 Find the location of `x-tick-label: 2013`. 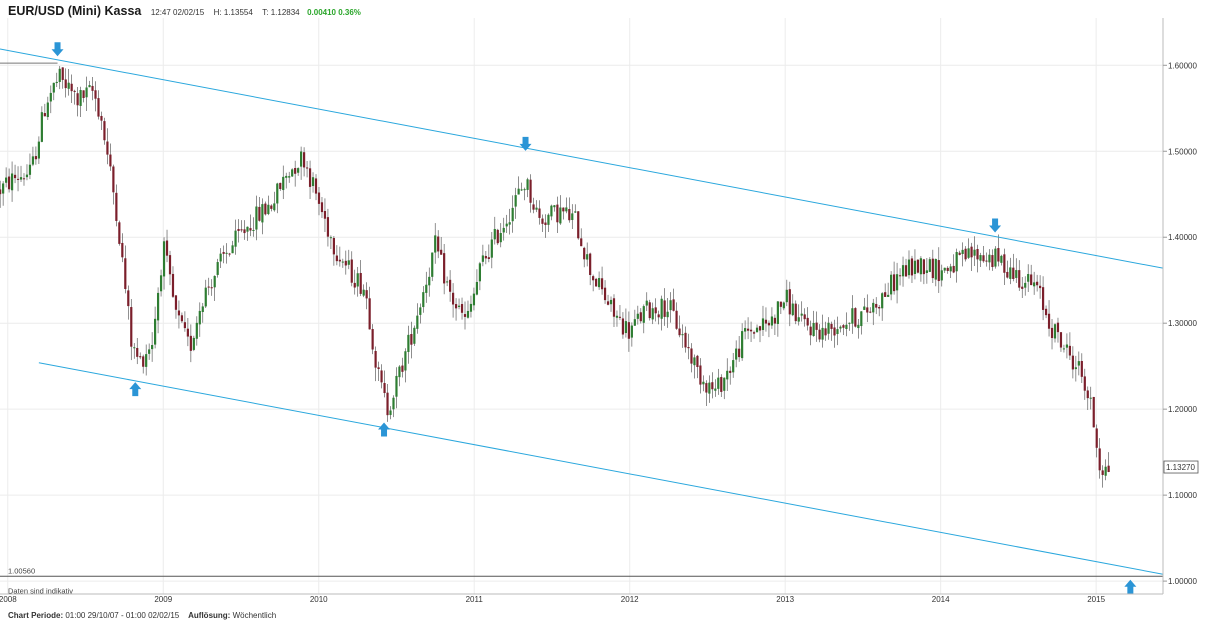

x-tick-label: 2013 is located at coordinates (785, 599).